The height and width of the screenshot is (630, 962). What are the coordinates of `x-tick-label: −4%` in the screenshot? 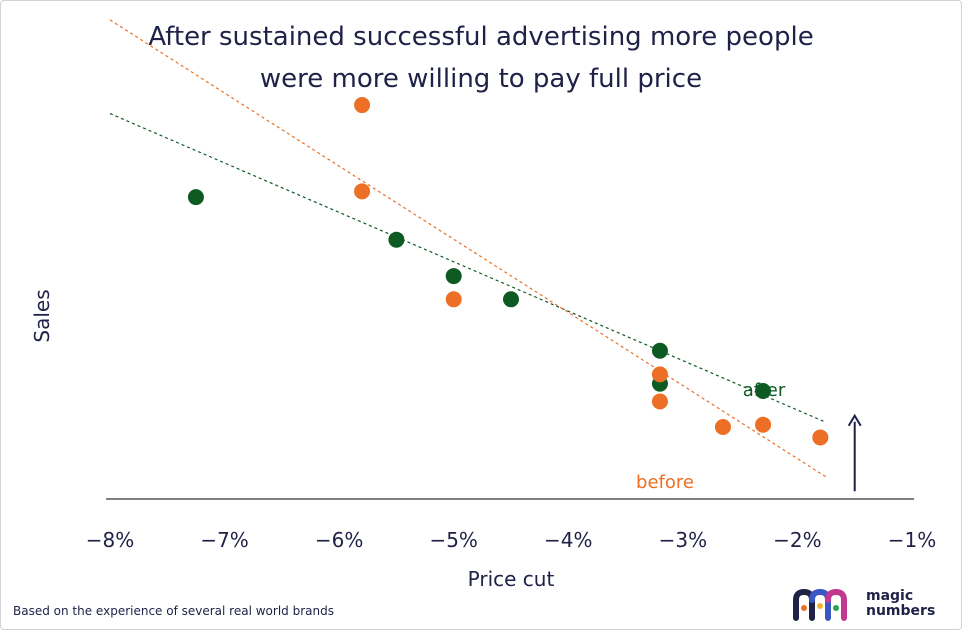 It's located at (568, 540).